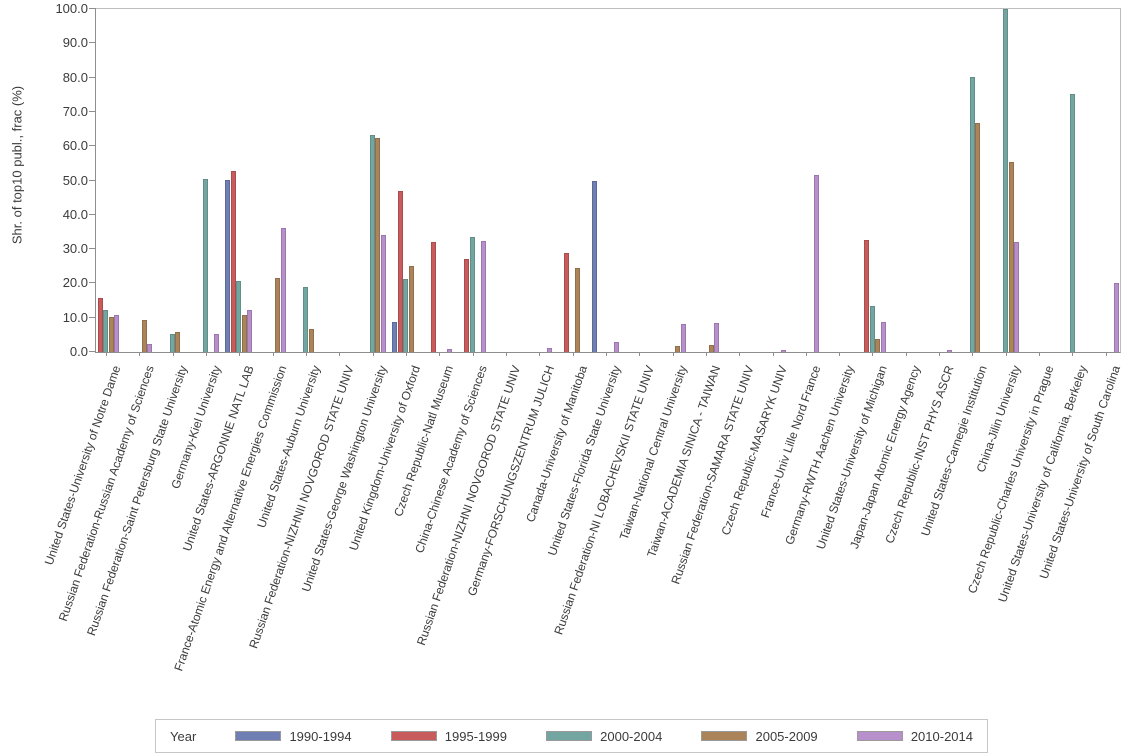  I want to click on y-tick-label: 90.0, so click(75, 43).